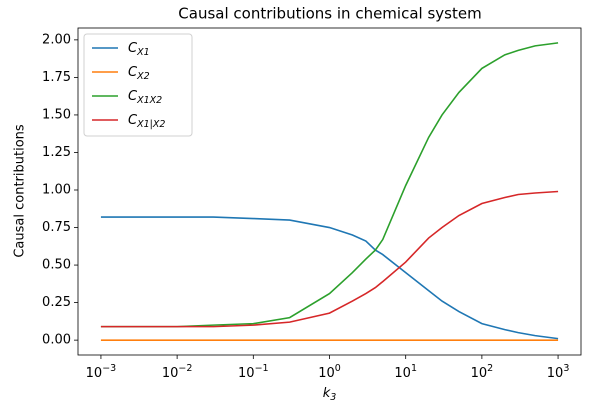 This screenshot has width=591, height=407. What do you see at coordinates (56, 227) in the screenshot?
I see `y-tick-label: 0.75` at bounding box center [56, 227].